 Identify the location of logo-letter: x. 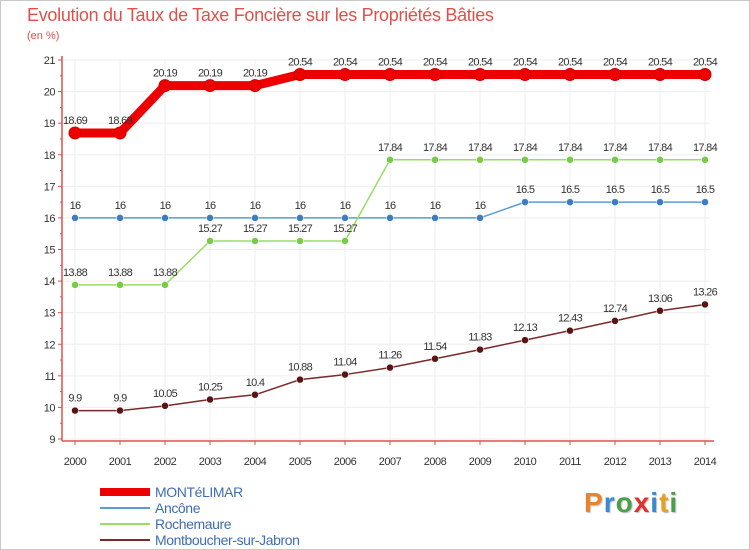
(642, 502).